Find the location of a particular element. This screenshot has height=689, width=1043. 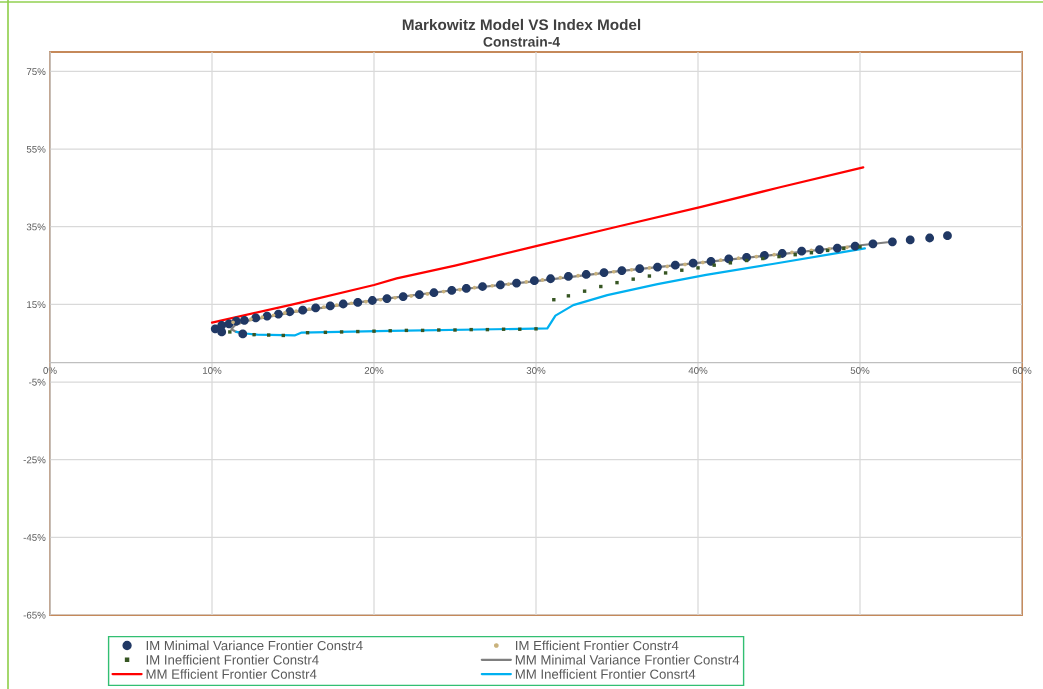

y-tick-label: -45% is located at coordinates (34, 537).